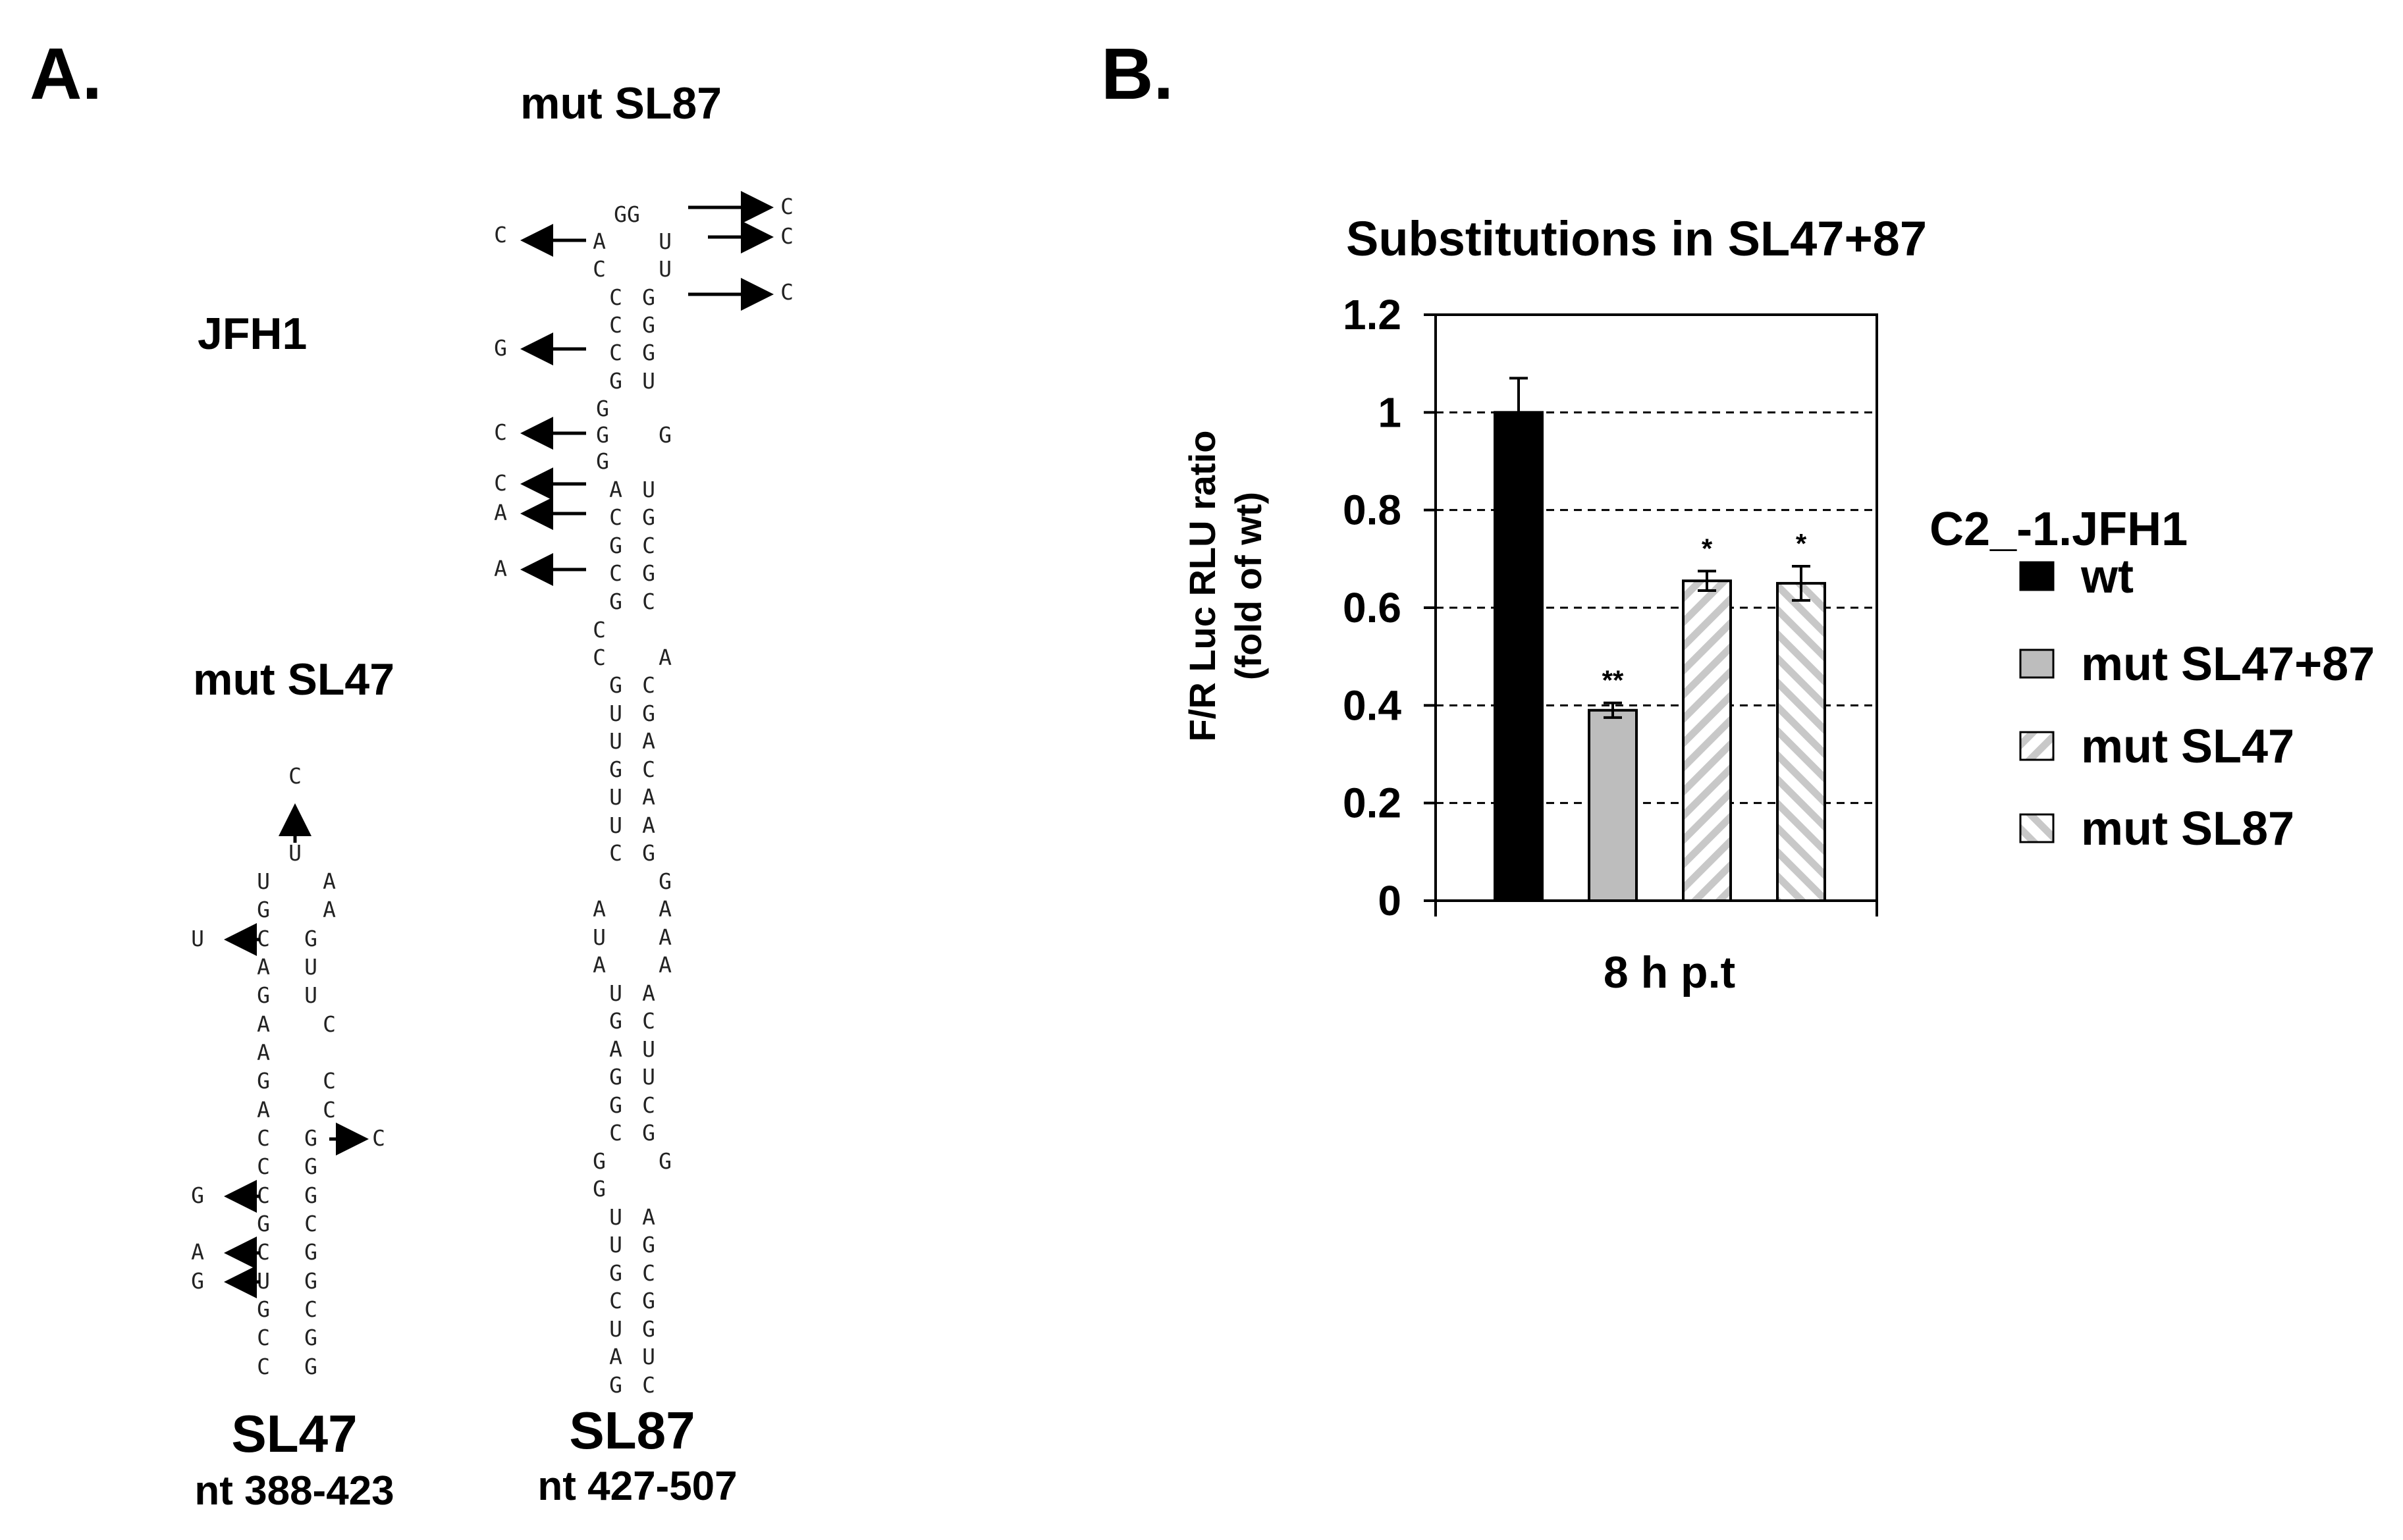 Image resolution: width=2403 pixels, height=1540 pixels. Describe the element at coordinates (1660, 640) in the screenshot. I see `bars: *** *` at that location.